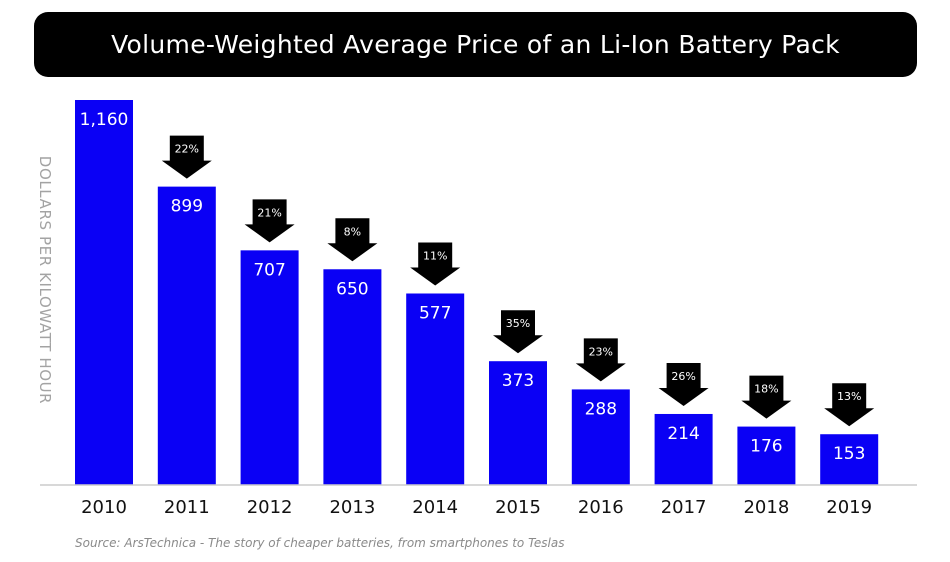  What do you see at coordinates (601, 409) in the screenshot?
I see `bar-value-label: 288` at bounding box center [601, 409].